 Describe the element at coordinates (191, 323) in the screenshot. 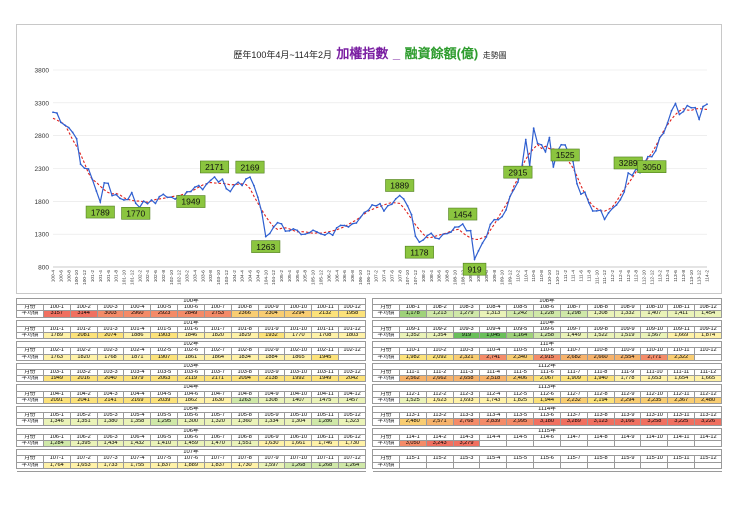

I see `year-row: 101年` at that location.